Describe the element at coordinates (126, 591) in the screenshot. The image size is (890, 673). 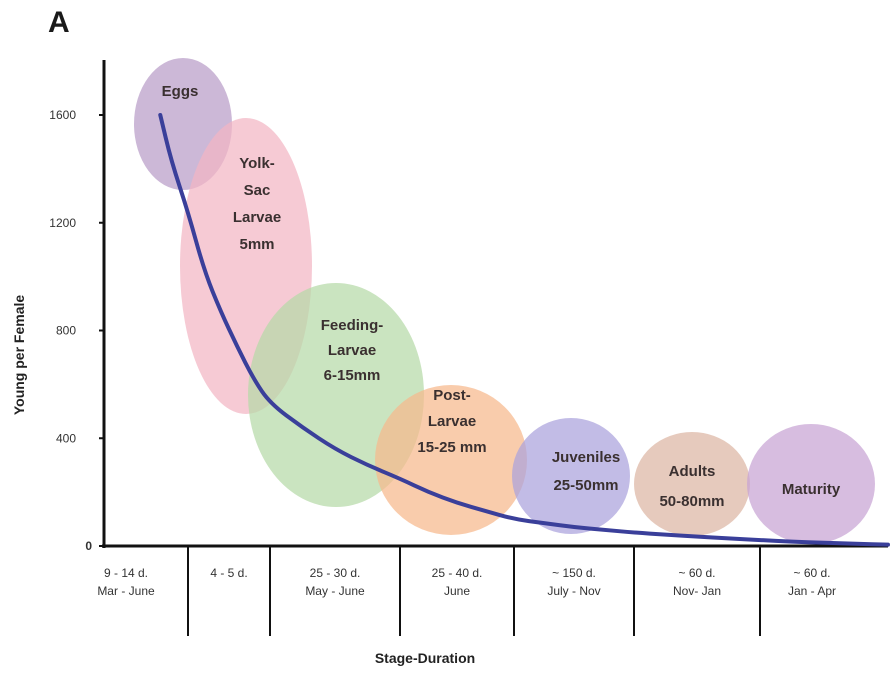
I see `duration-label: Mar - June` at that location.